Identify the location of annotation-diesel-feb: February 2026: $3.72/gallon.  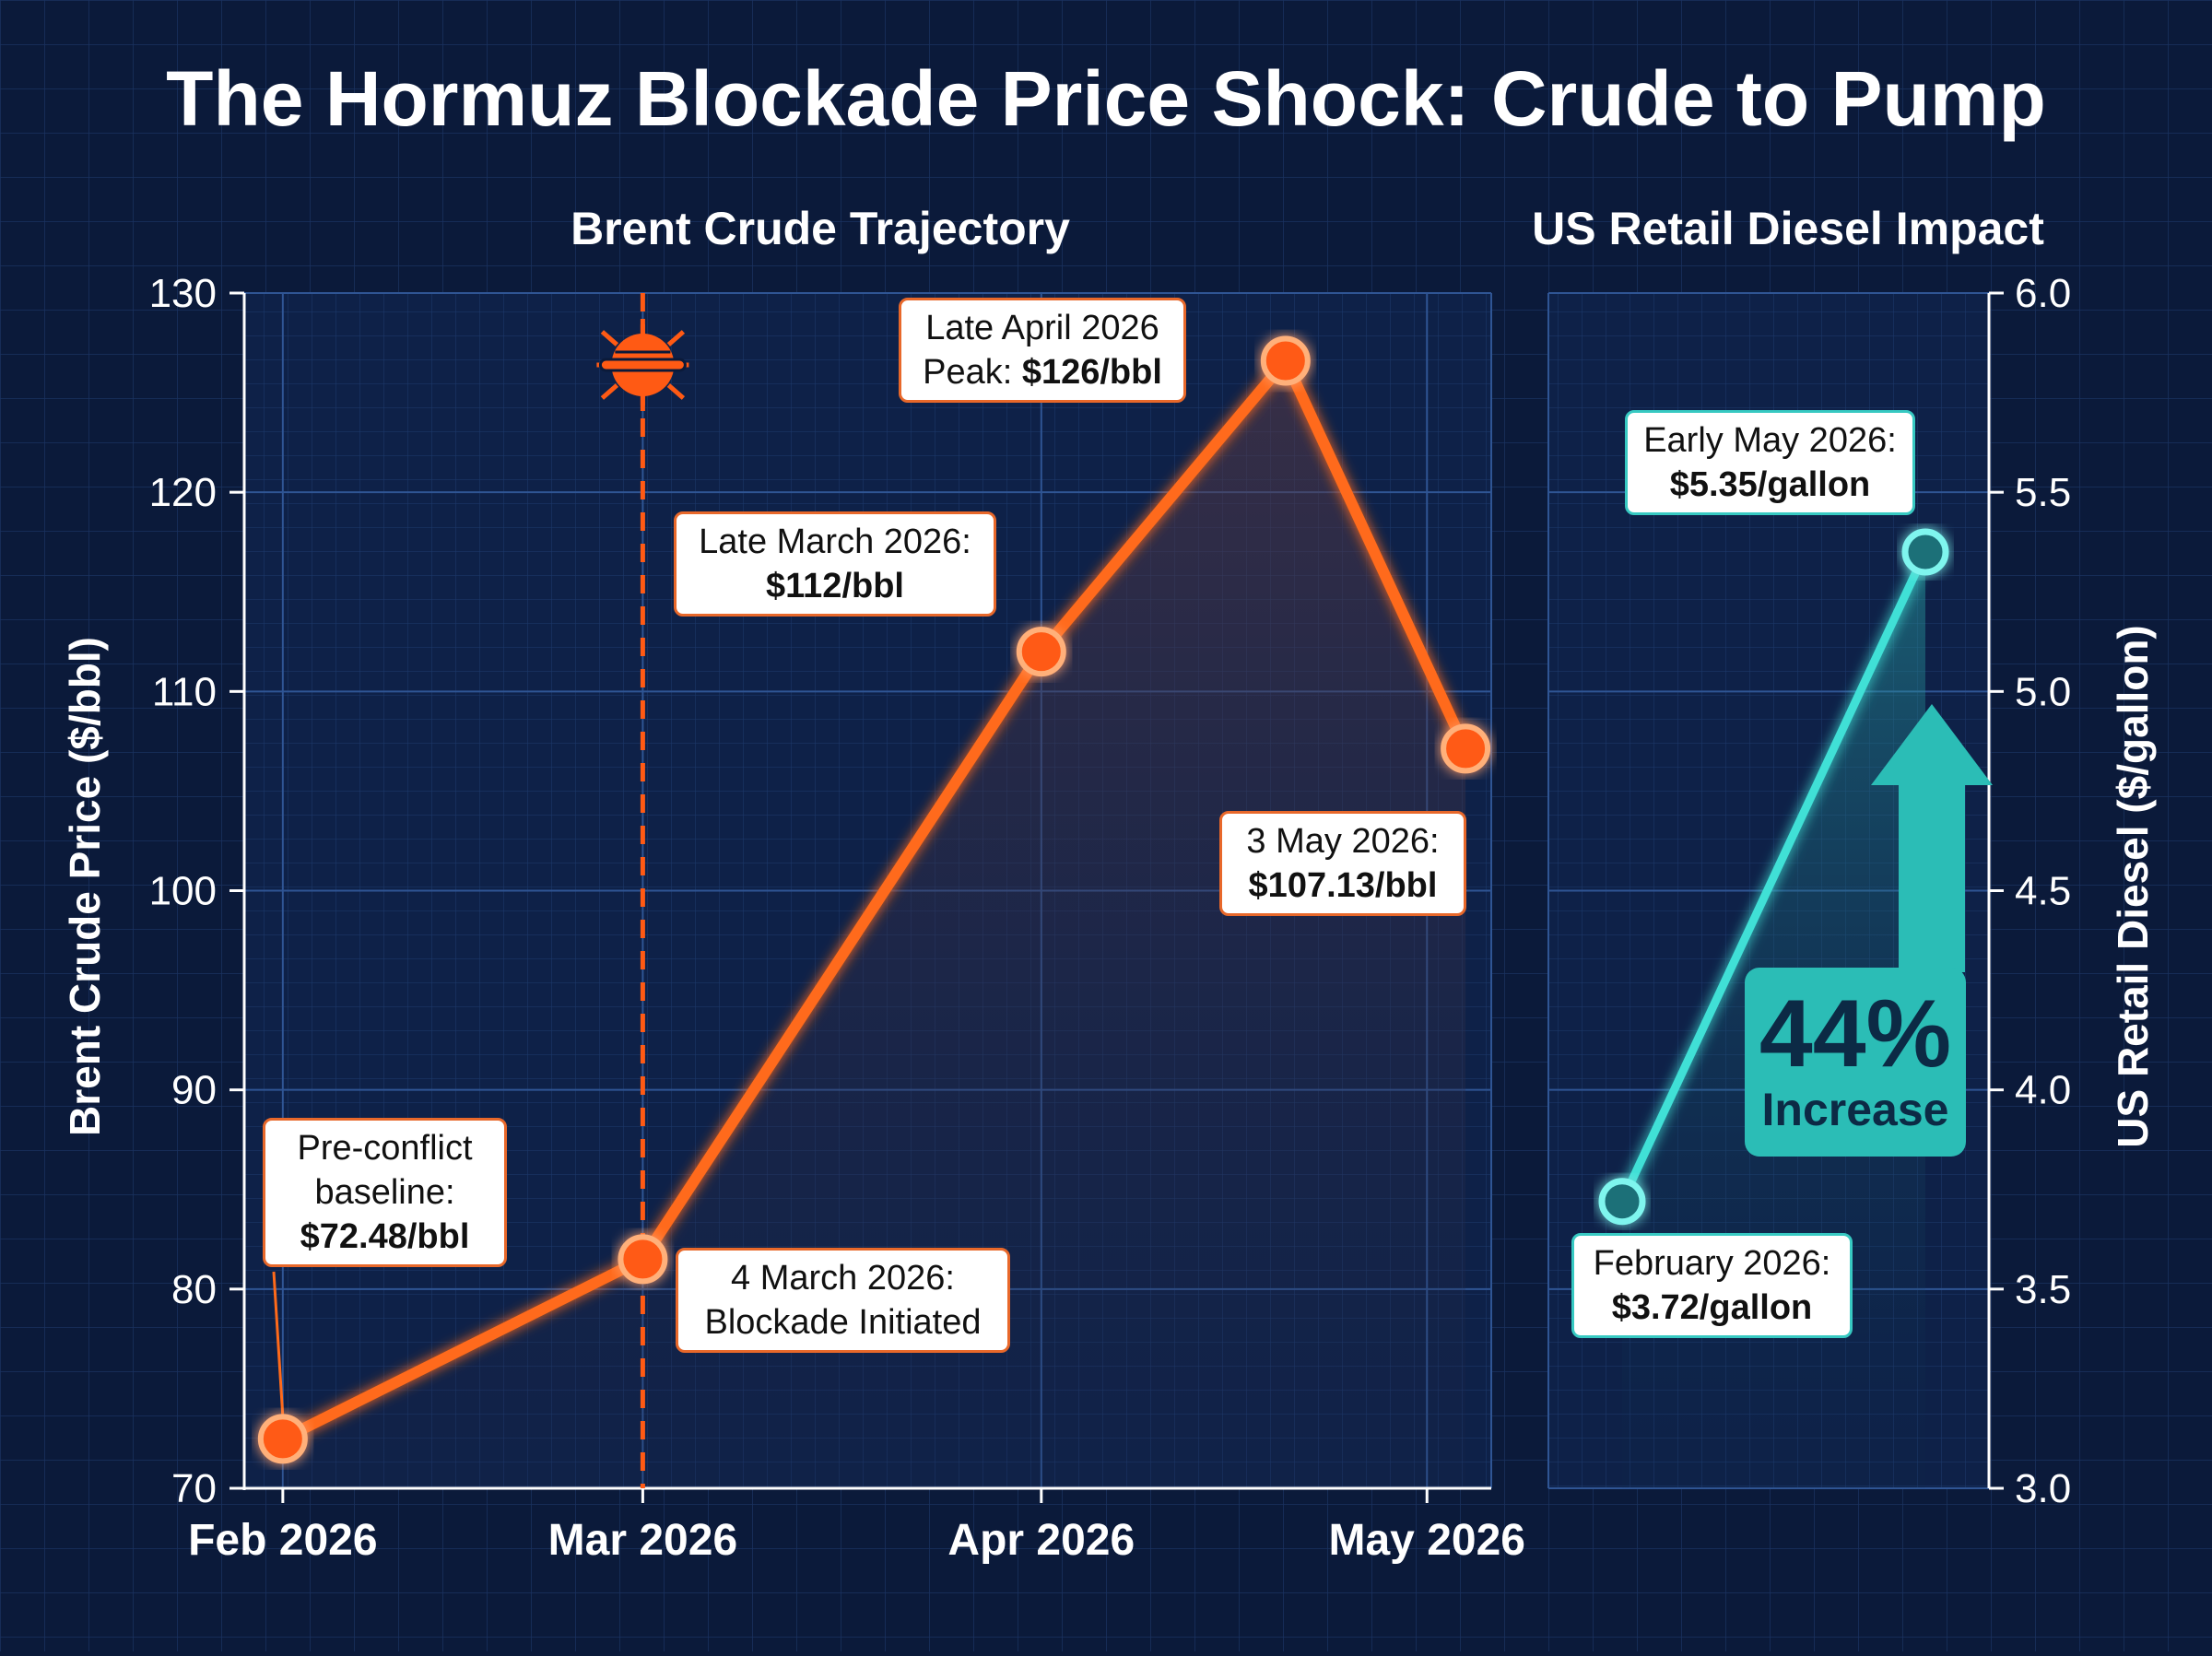
(1712, 1285).